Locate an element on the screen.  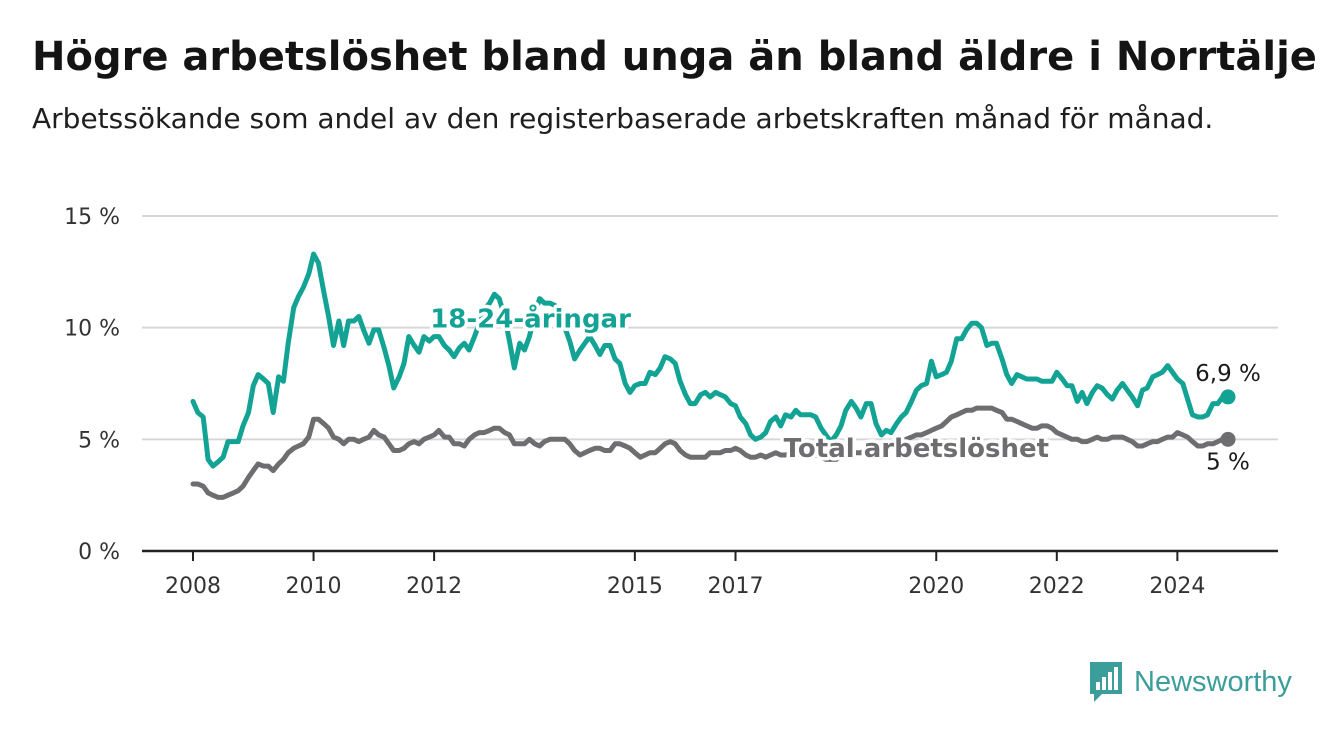
series-end-markers: 6,9 % 5 % is located at coordinates (1228, 418).